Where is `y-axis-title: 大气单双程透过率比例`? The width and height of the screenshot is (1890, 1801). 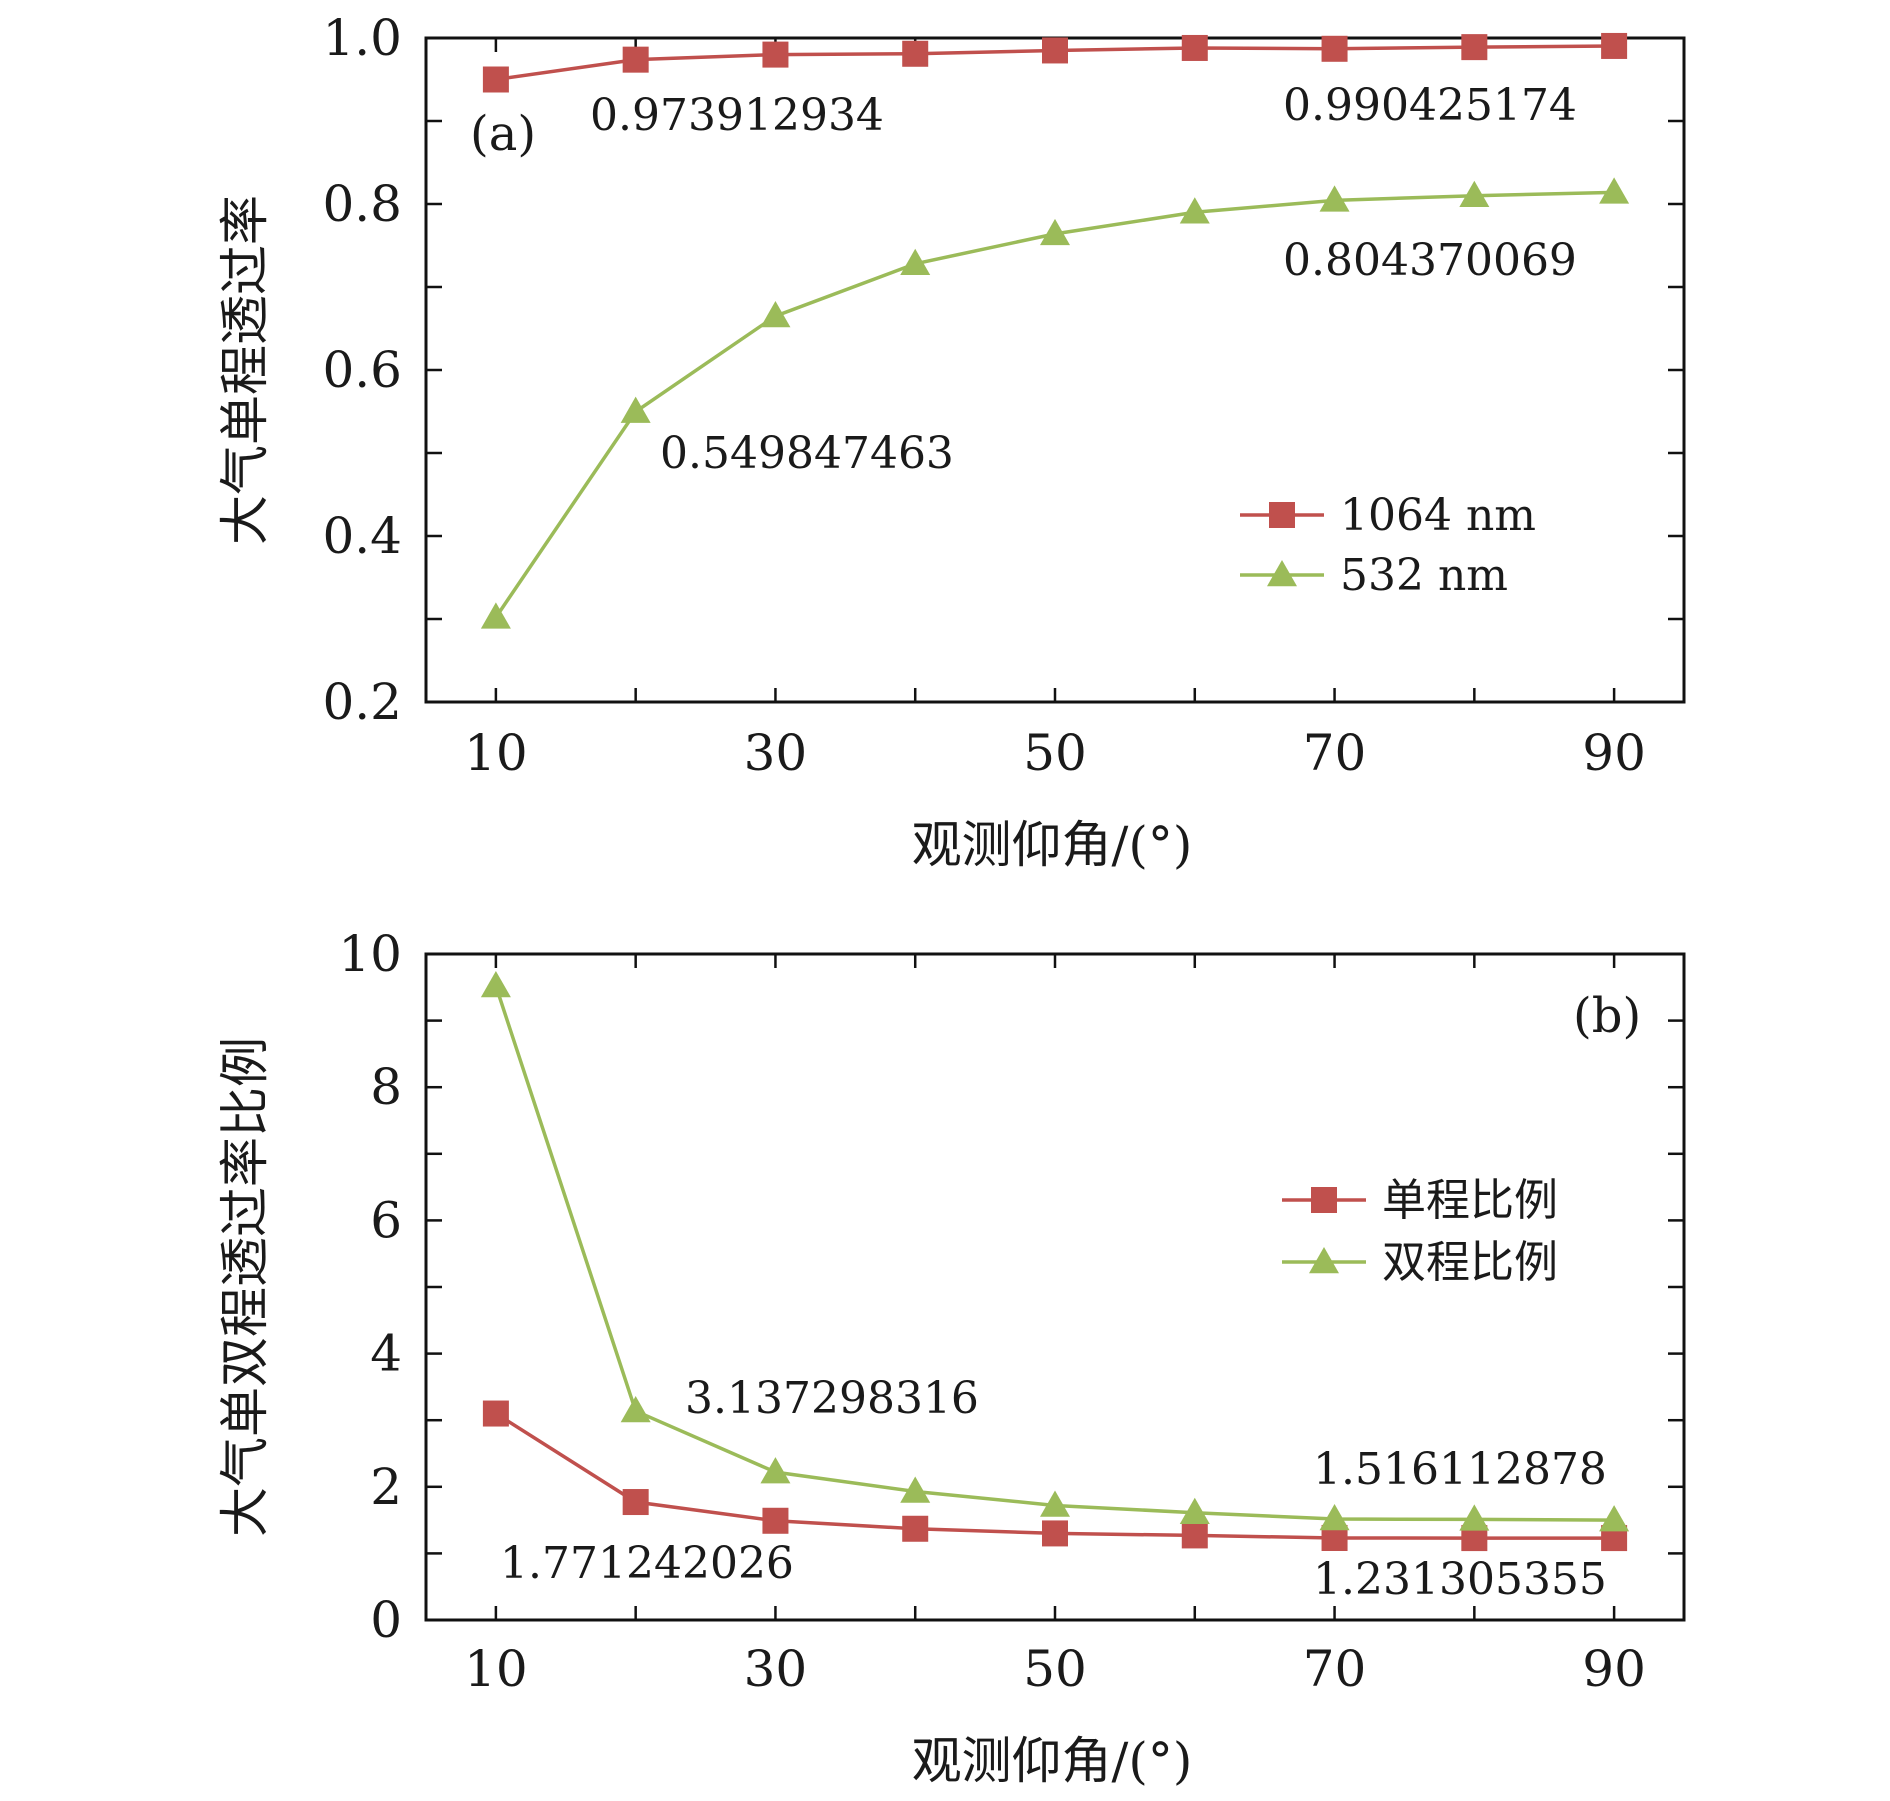 y-axis-title: 大气单双程透过率比例 is located at coordinates (245, 1287).